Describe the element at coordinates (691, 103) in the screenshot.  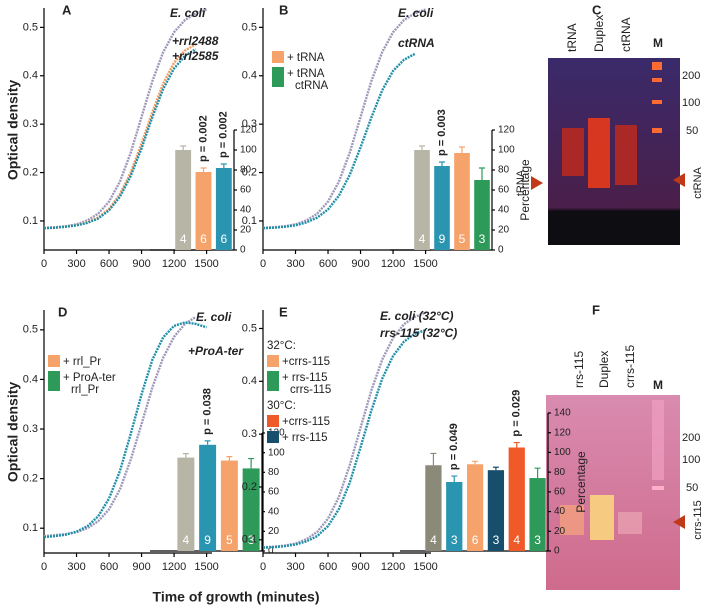
I see `ladder-label: 100` at that location.